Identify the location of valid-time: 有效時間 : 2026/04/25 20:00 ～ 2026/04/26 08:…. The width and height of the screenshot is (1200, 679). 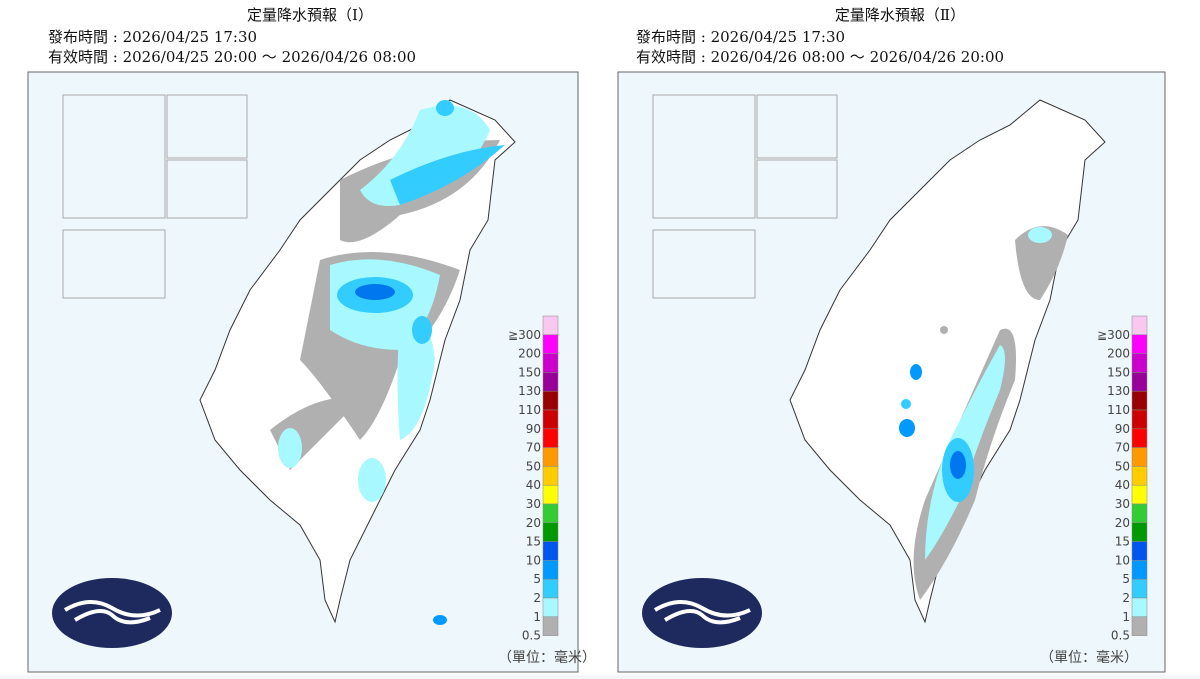
(232, 57).